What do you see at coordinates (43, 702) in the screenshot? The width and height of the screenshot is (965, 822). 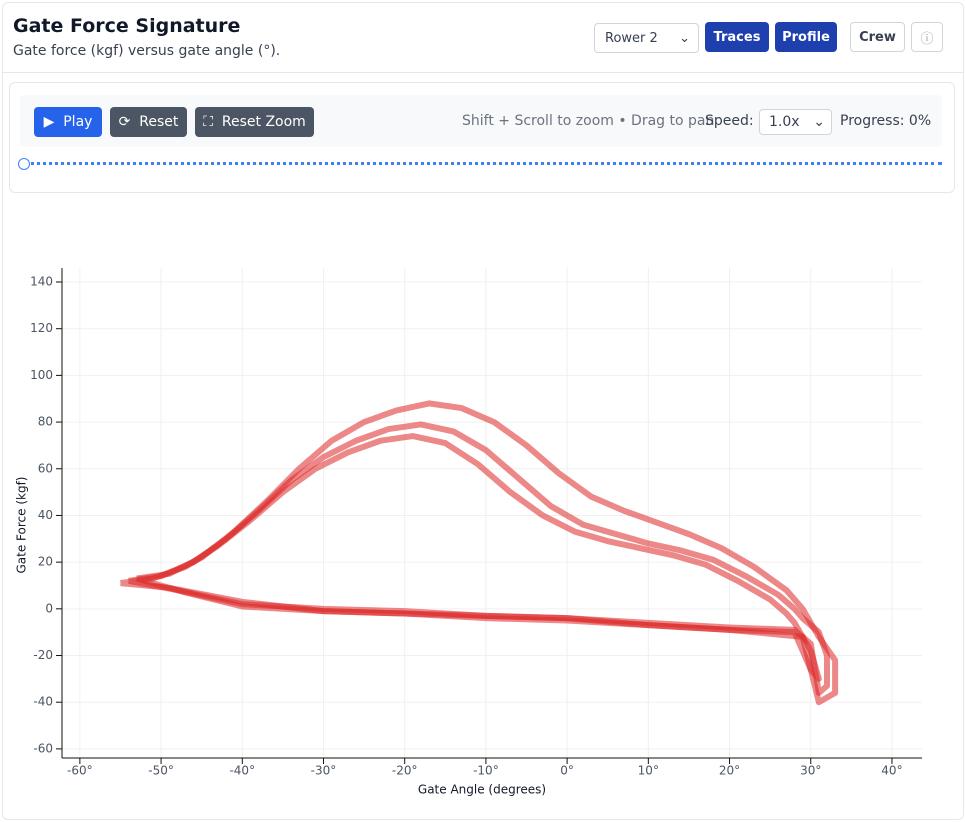 I see `y-tick-label: -40` at bounding box center [43, 702].